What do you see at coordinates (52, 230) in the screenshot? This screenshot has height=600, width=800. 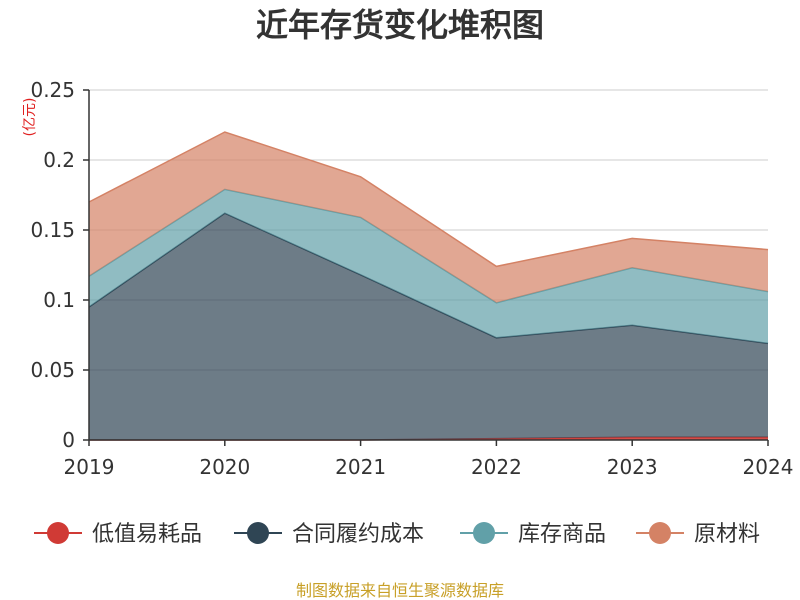 I see `y-tick-label: 0.15` at bounding box center [52, 230].